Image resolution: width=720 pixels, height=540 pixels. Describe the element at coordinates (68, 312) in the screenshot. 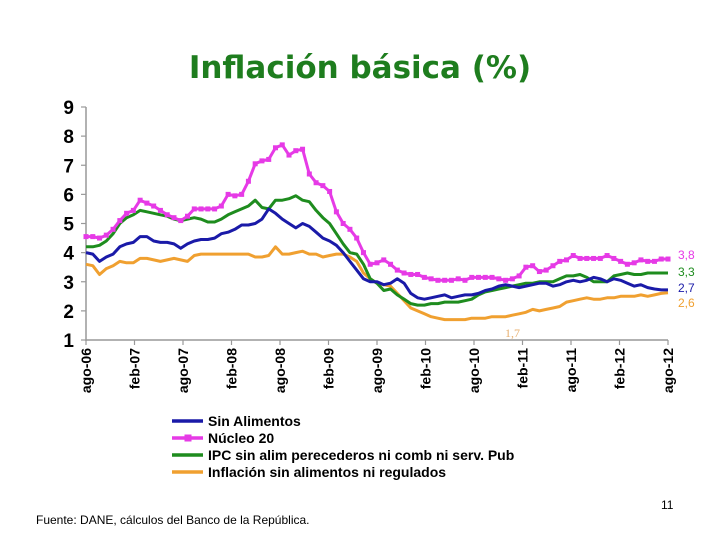

I see `y-tick-label: 2` at that location.